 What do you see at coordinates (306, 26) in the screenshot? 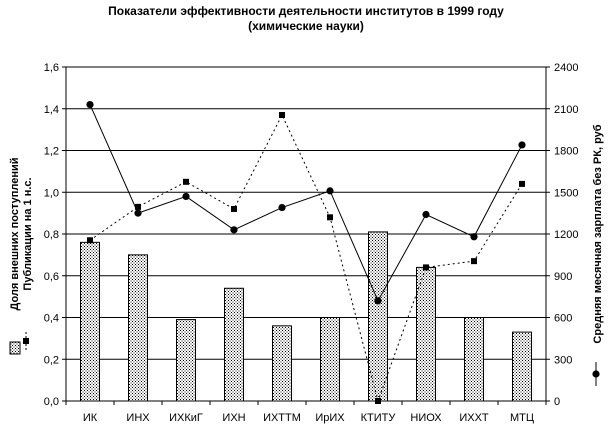
I see `chart-subtitle: (химические науки)` at bounding box center [306, 26].